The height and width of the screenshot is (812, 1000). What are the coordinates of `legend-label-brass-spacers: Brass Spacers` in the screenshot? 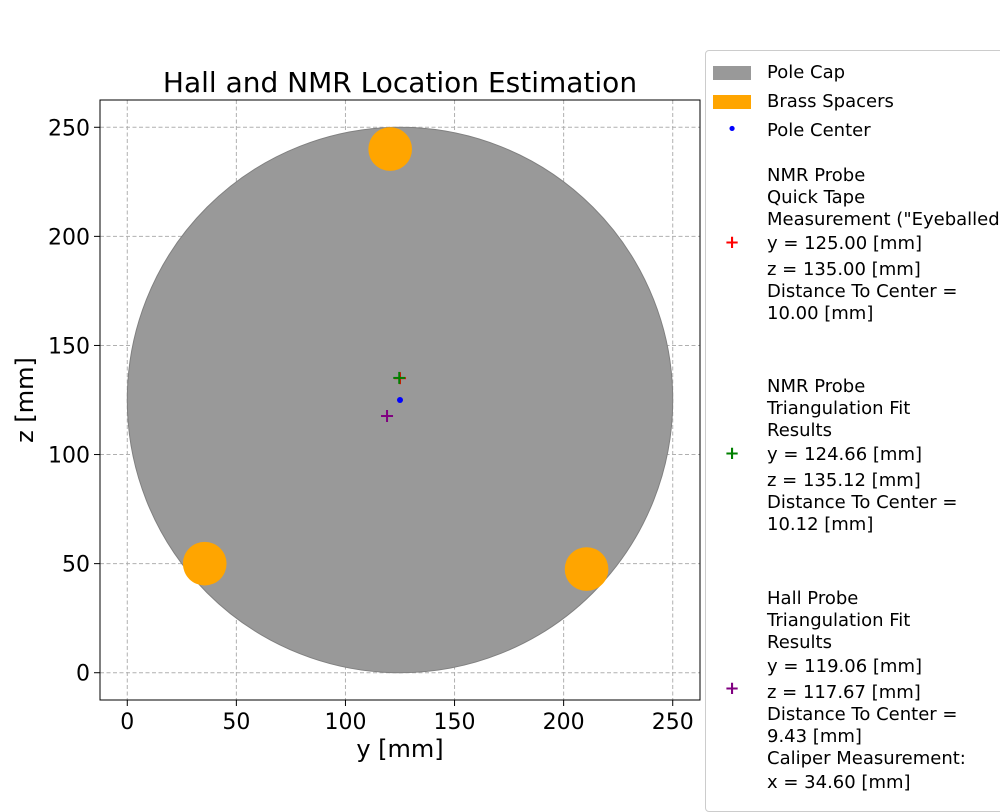 It's located at (830, 101).